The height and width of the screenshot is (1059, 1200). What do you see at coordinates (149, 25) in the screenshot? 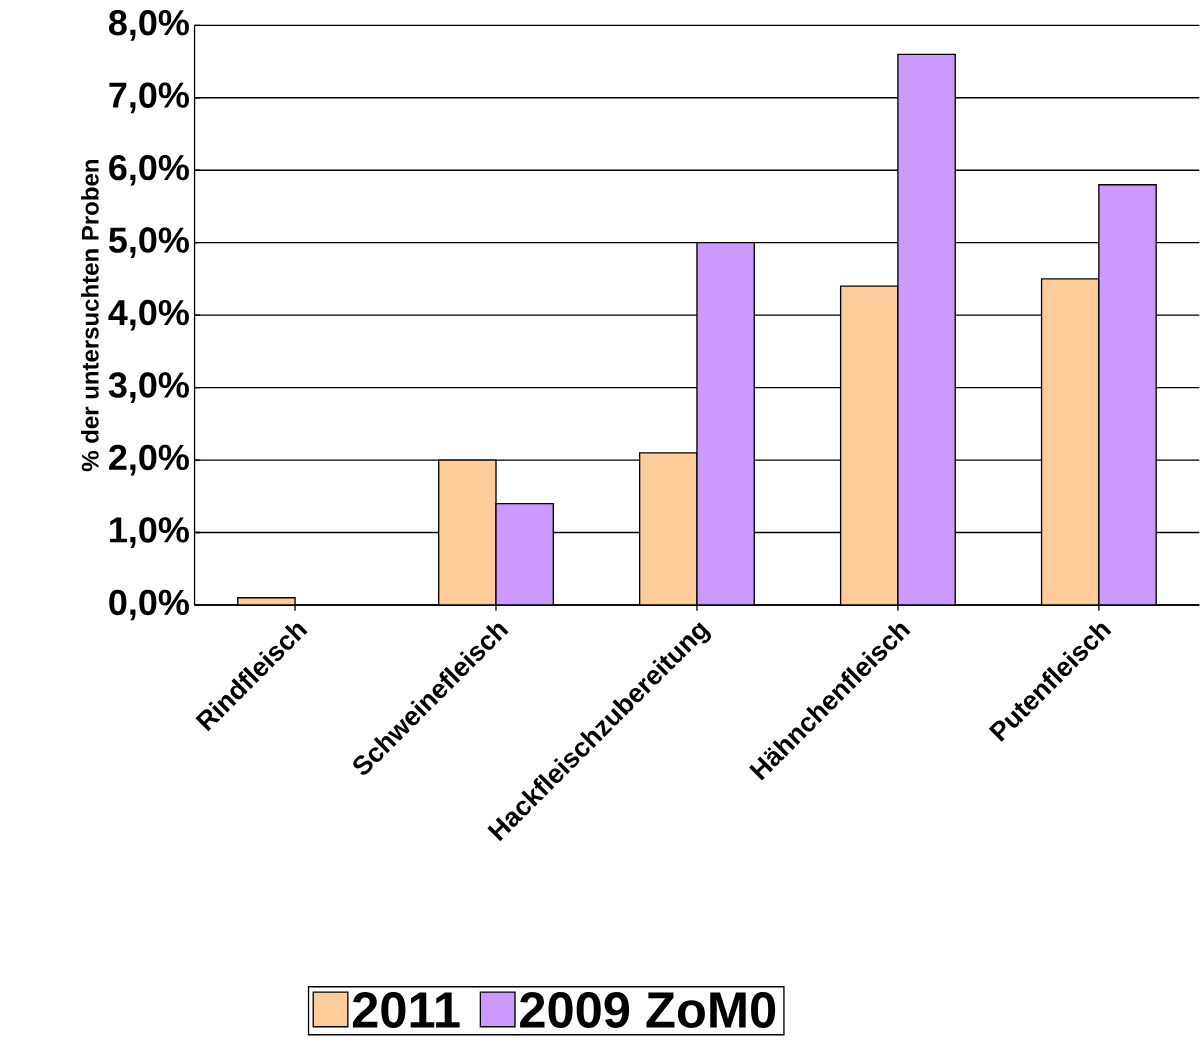
I see `y-tick-label: 8,0%` at bounding box center [149, 25].